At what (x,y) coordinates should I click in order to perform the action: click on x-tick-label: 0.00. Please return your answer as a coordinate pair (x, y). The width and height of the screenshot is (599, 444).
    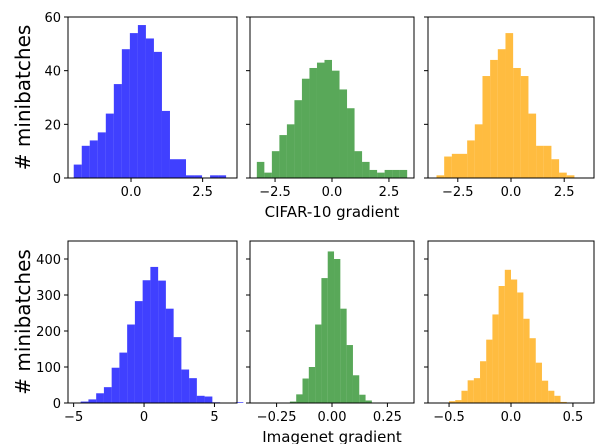
    Looking at the image, I should click on (332, 417).